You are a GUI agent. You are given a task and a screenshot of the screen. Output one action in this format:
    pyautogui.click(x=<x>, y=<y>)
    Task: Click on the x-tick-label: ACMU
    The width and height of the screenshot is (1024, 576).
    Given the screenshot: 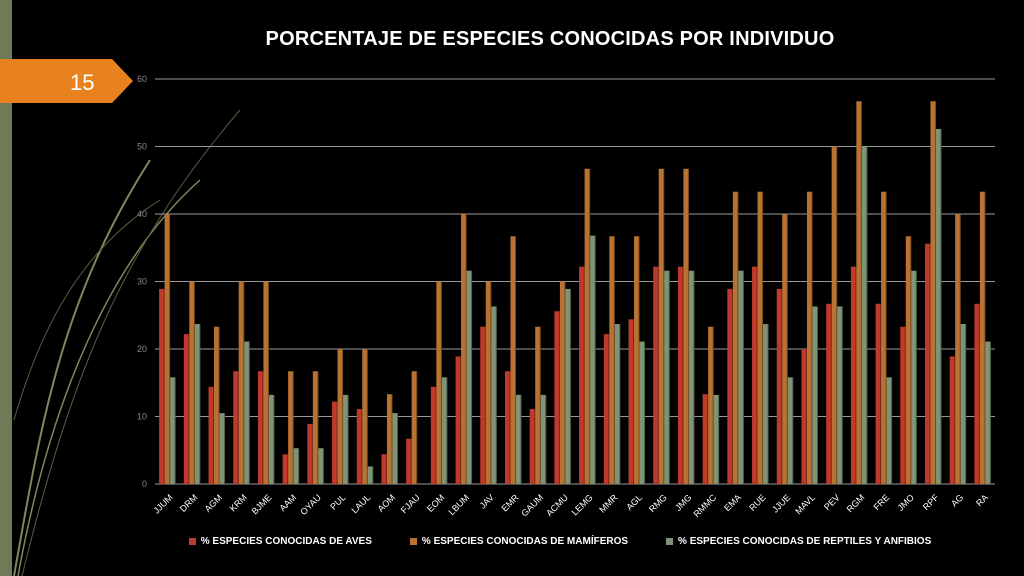 What is the action you would take?
    pyautogui.click(x=557, y=505)
    